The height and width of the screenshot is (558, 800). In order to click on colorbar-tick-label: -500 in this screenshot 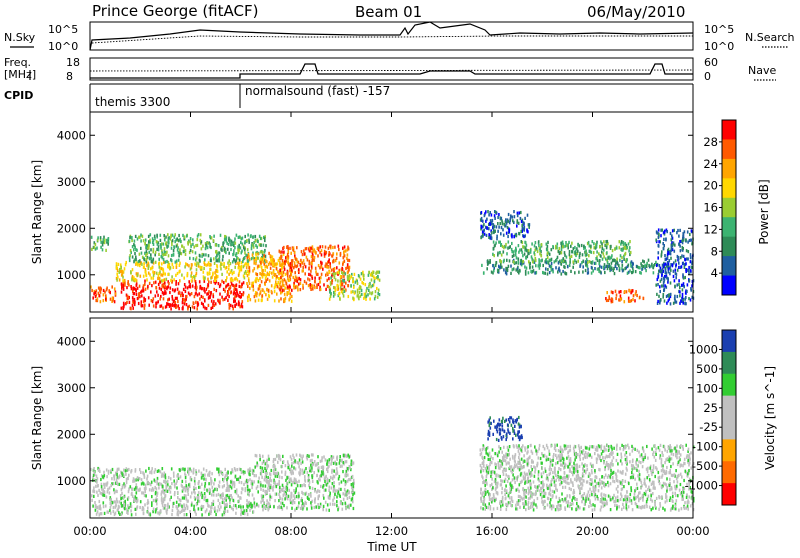, I will do `click(705, 466)`.